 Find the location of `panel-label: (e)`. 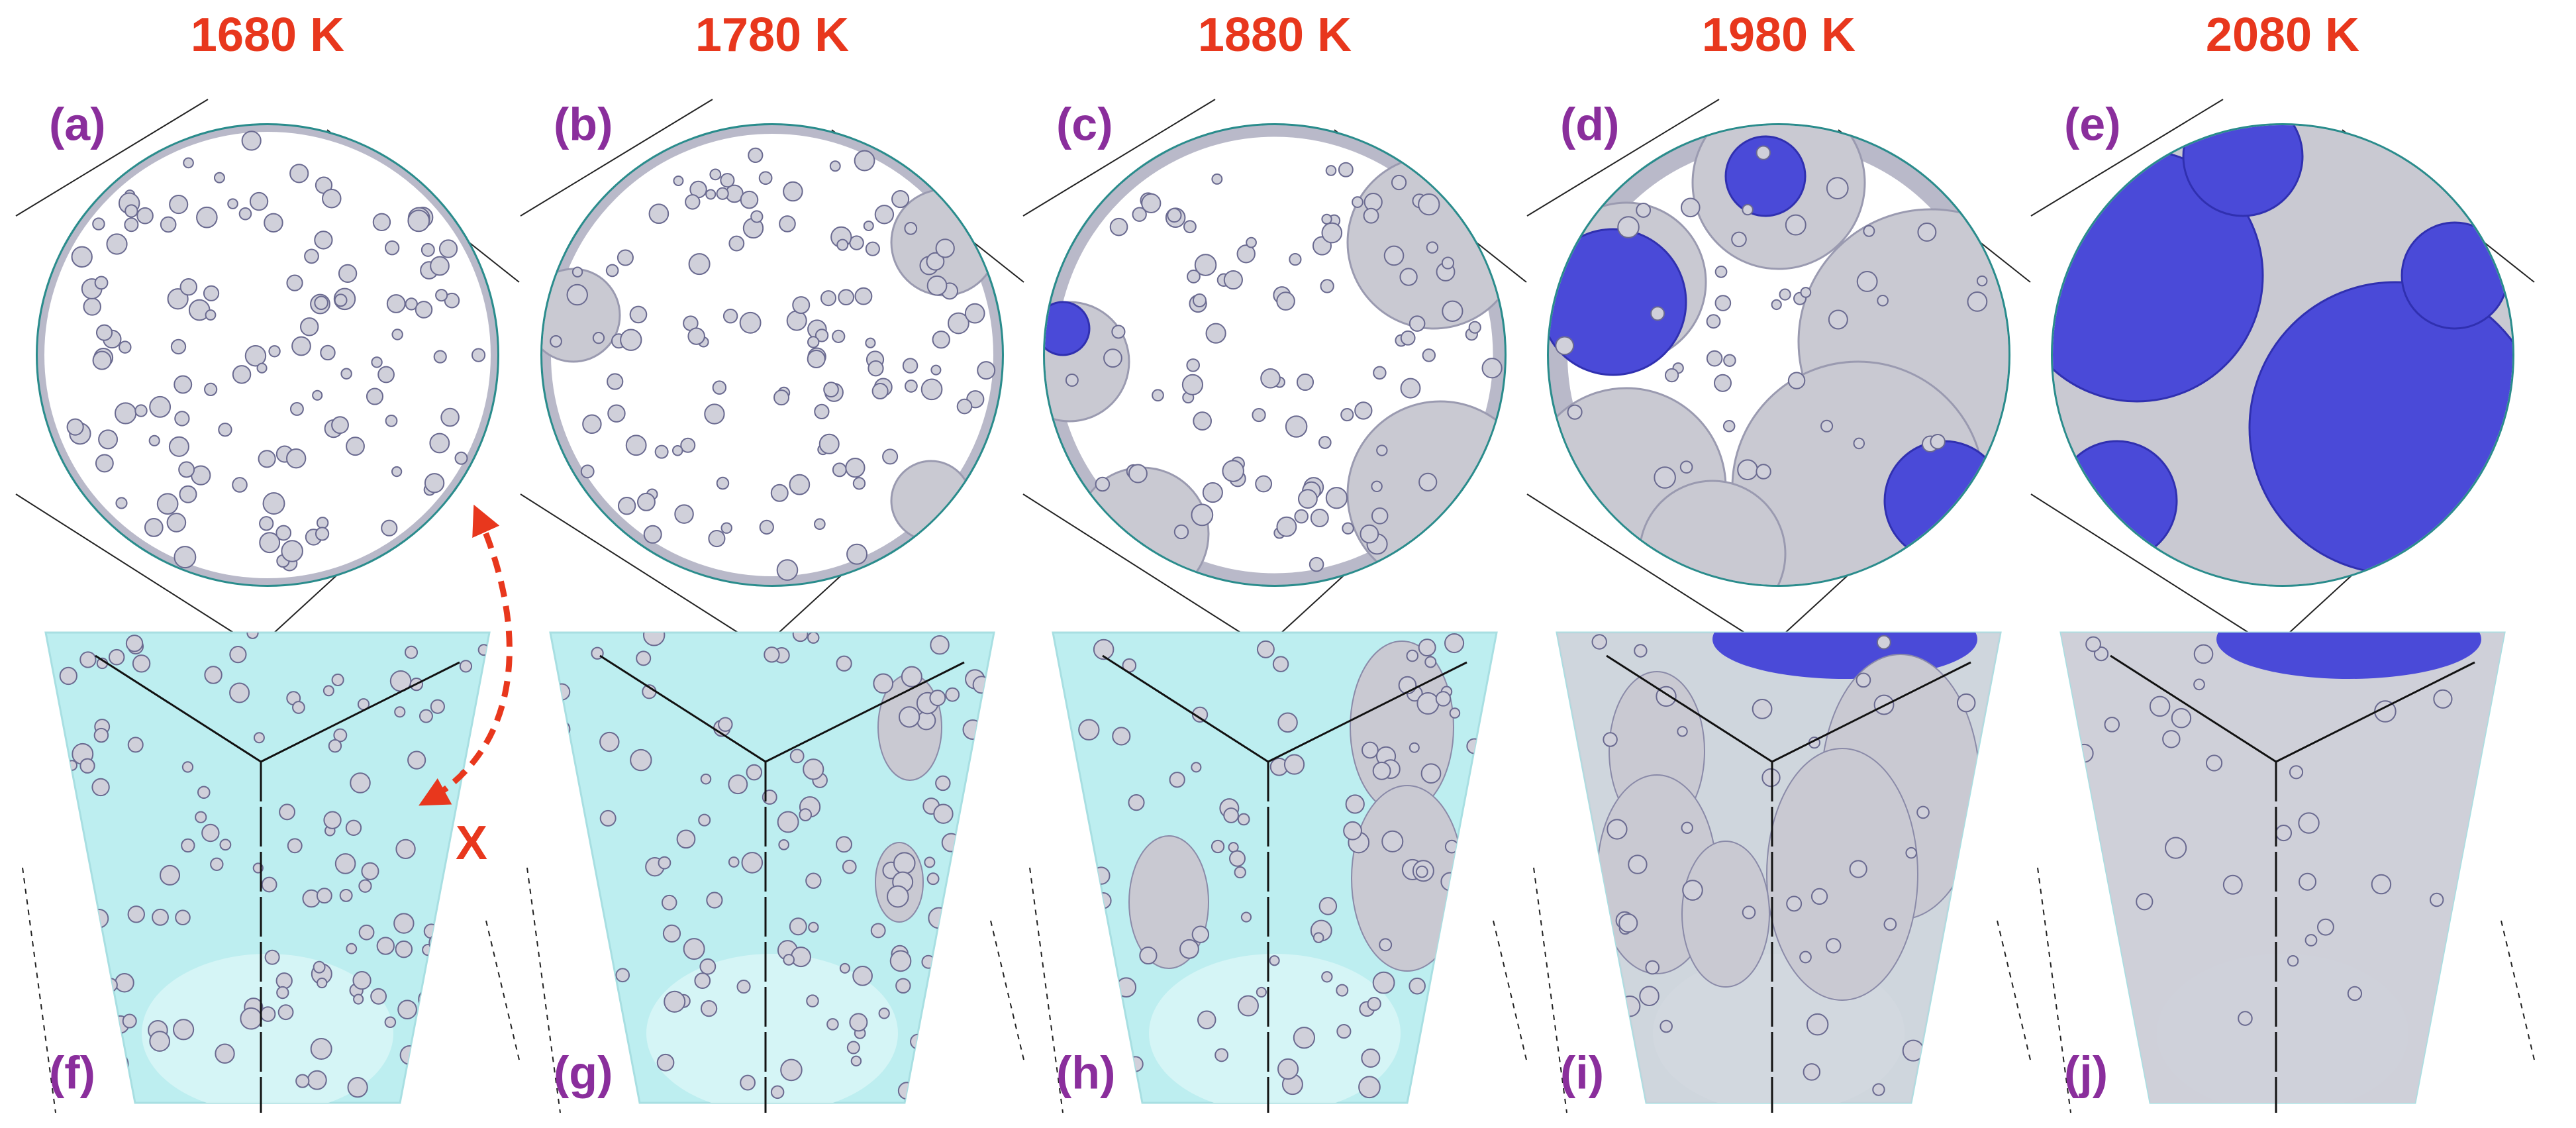

panel-label: (e) is located at coordinates (2092, 124).